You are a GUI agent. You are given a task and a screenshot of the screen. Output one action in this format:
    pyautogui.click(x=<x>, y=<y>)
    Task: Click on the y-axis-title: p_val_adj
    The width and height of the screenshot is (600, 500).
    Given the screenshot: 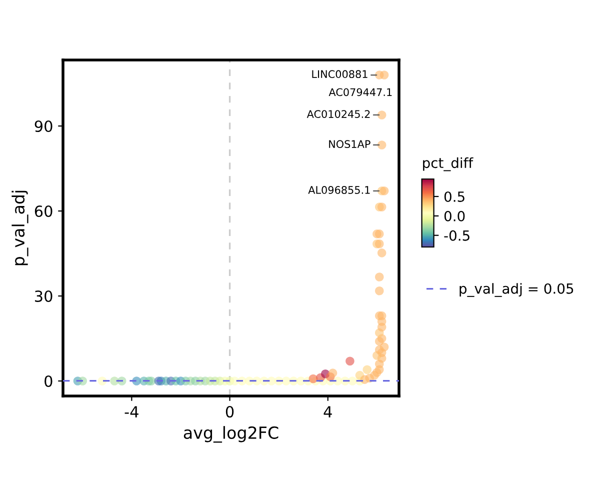 What is the action you would take?
    pyautogui.click(x=20, y=228)
    